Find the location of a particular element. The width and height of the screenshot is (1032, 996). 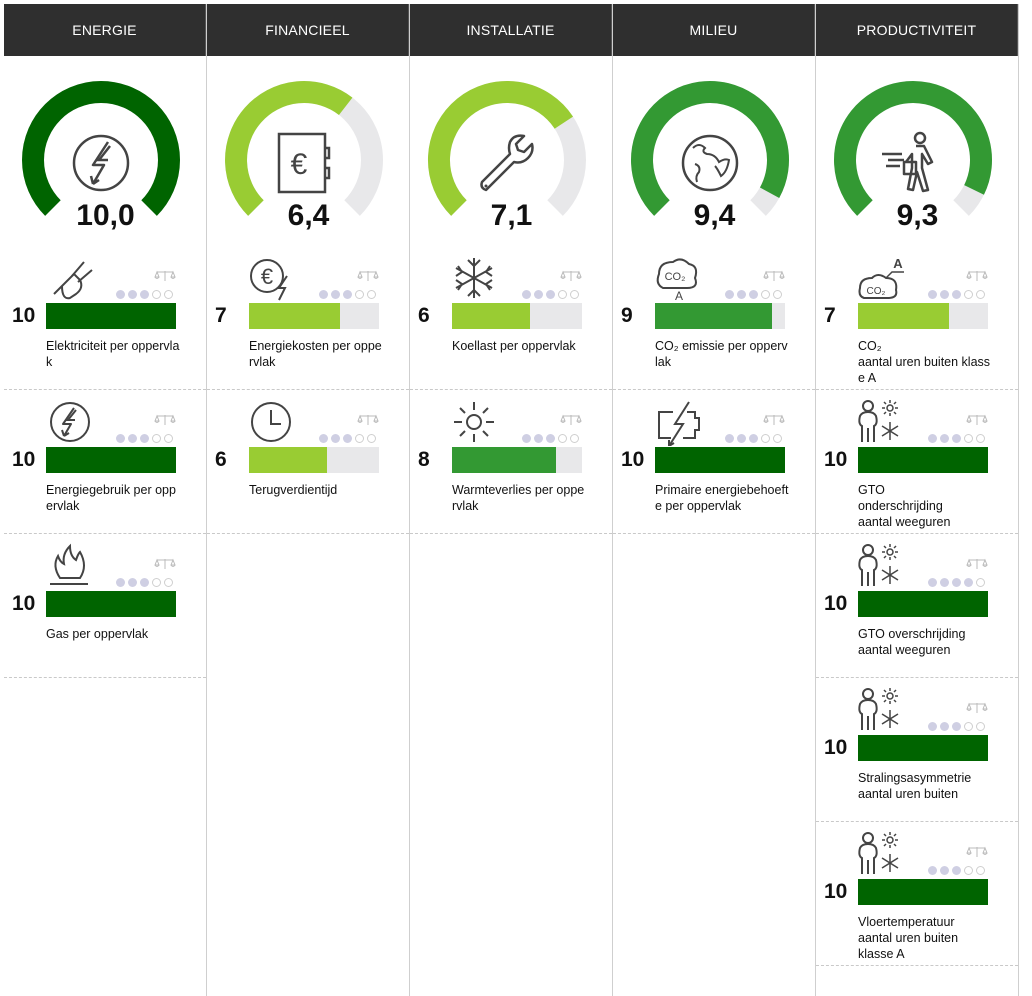

metric-label: Koellast per oppervlak is located at coordinates (514, 346).